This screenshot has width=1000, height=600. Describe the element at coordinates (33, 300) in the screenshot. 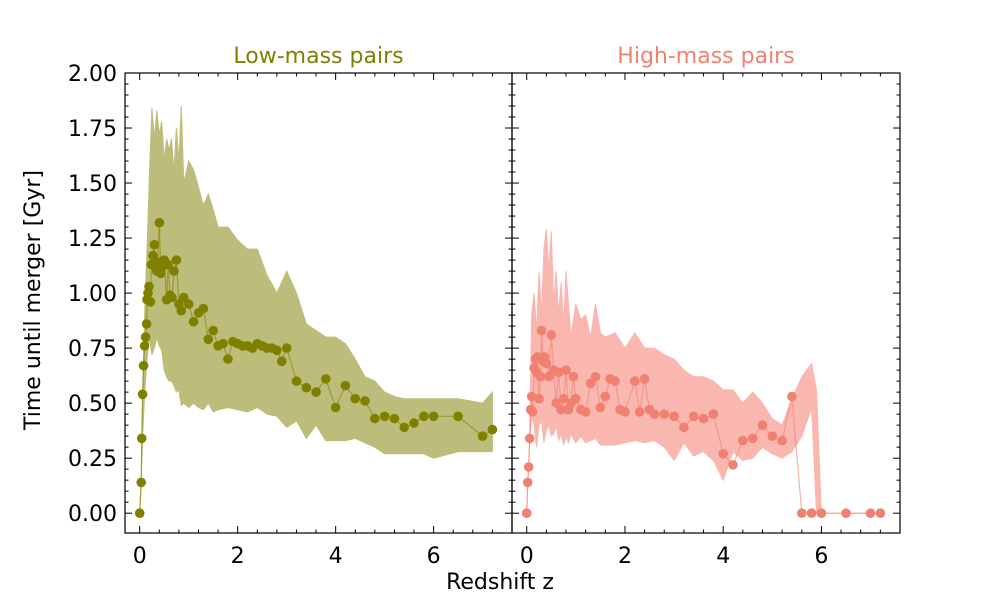

I see `y-axis-label: Time until merger [Gyr]` at that location.